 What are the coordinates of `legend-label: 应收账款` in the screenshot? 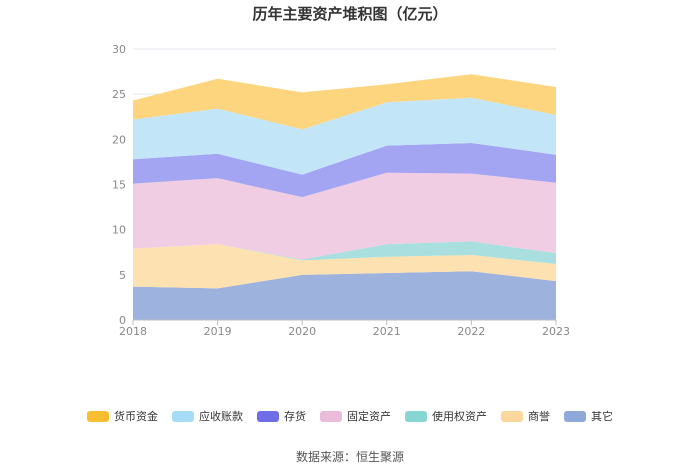 It's located at (221, 416).